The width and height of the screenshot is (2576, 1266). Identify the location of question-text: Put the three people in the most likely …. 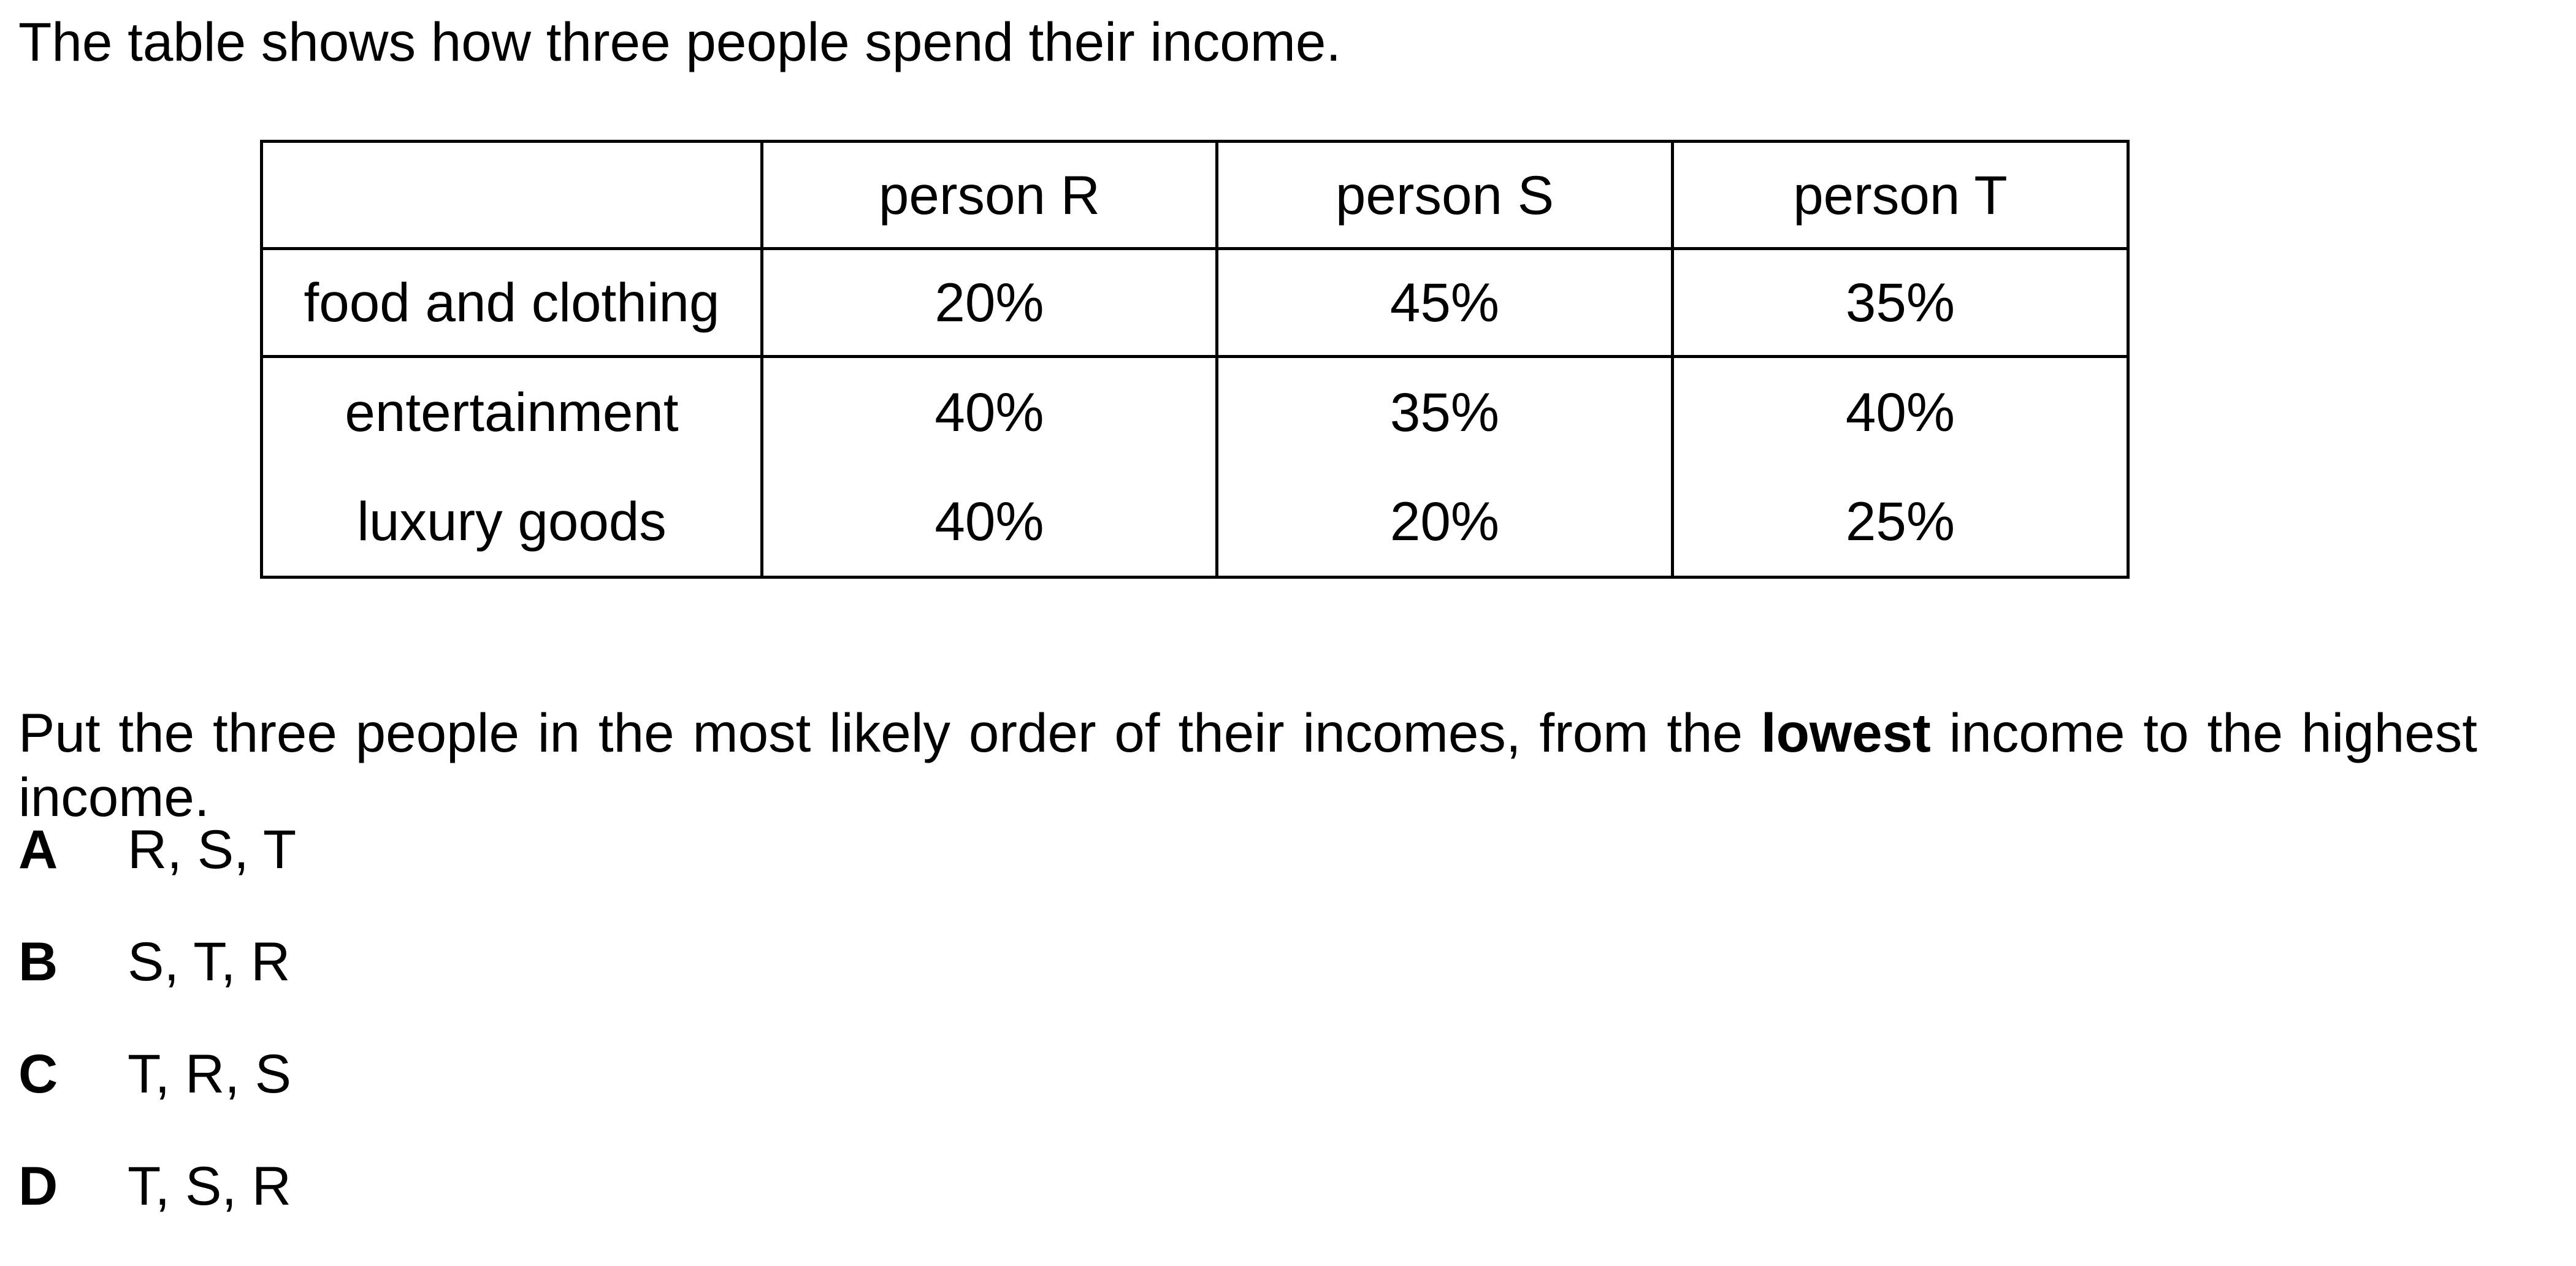
(1247, 765).